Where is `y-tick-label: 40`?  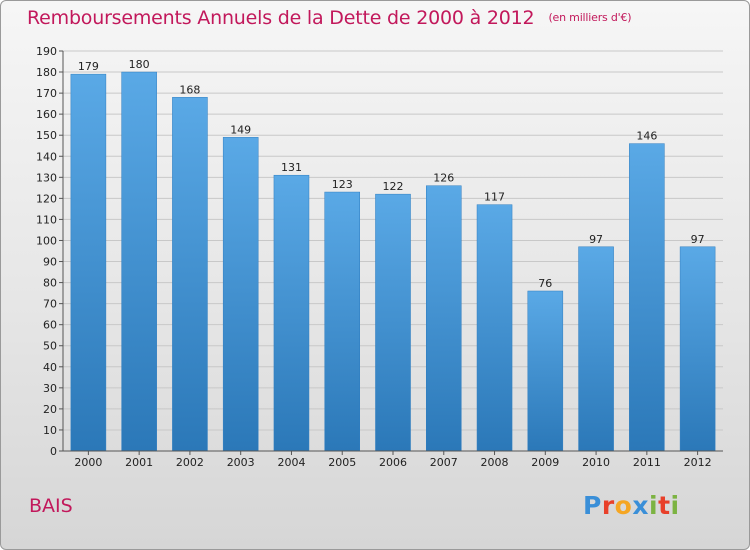 y-tick-label: 40 is located at coordinates (50, 367).